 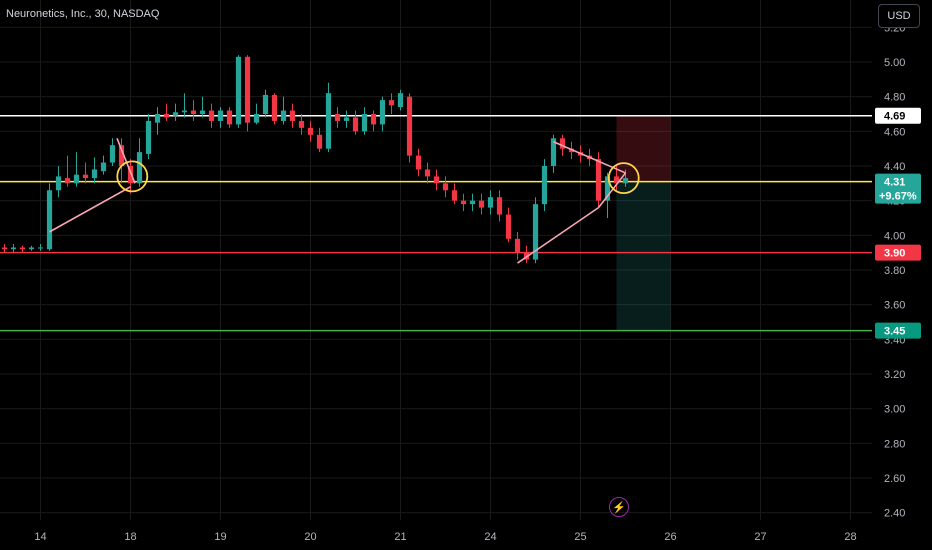 I want to click on y-tick-label: 3.60, so click(x=894, y=306).